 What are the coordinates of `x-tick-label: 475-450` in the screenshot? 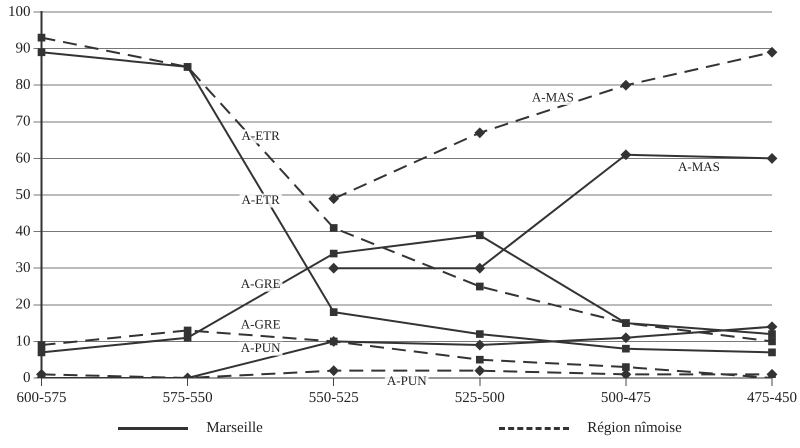 It's located at (772, 398).